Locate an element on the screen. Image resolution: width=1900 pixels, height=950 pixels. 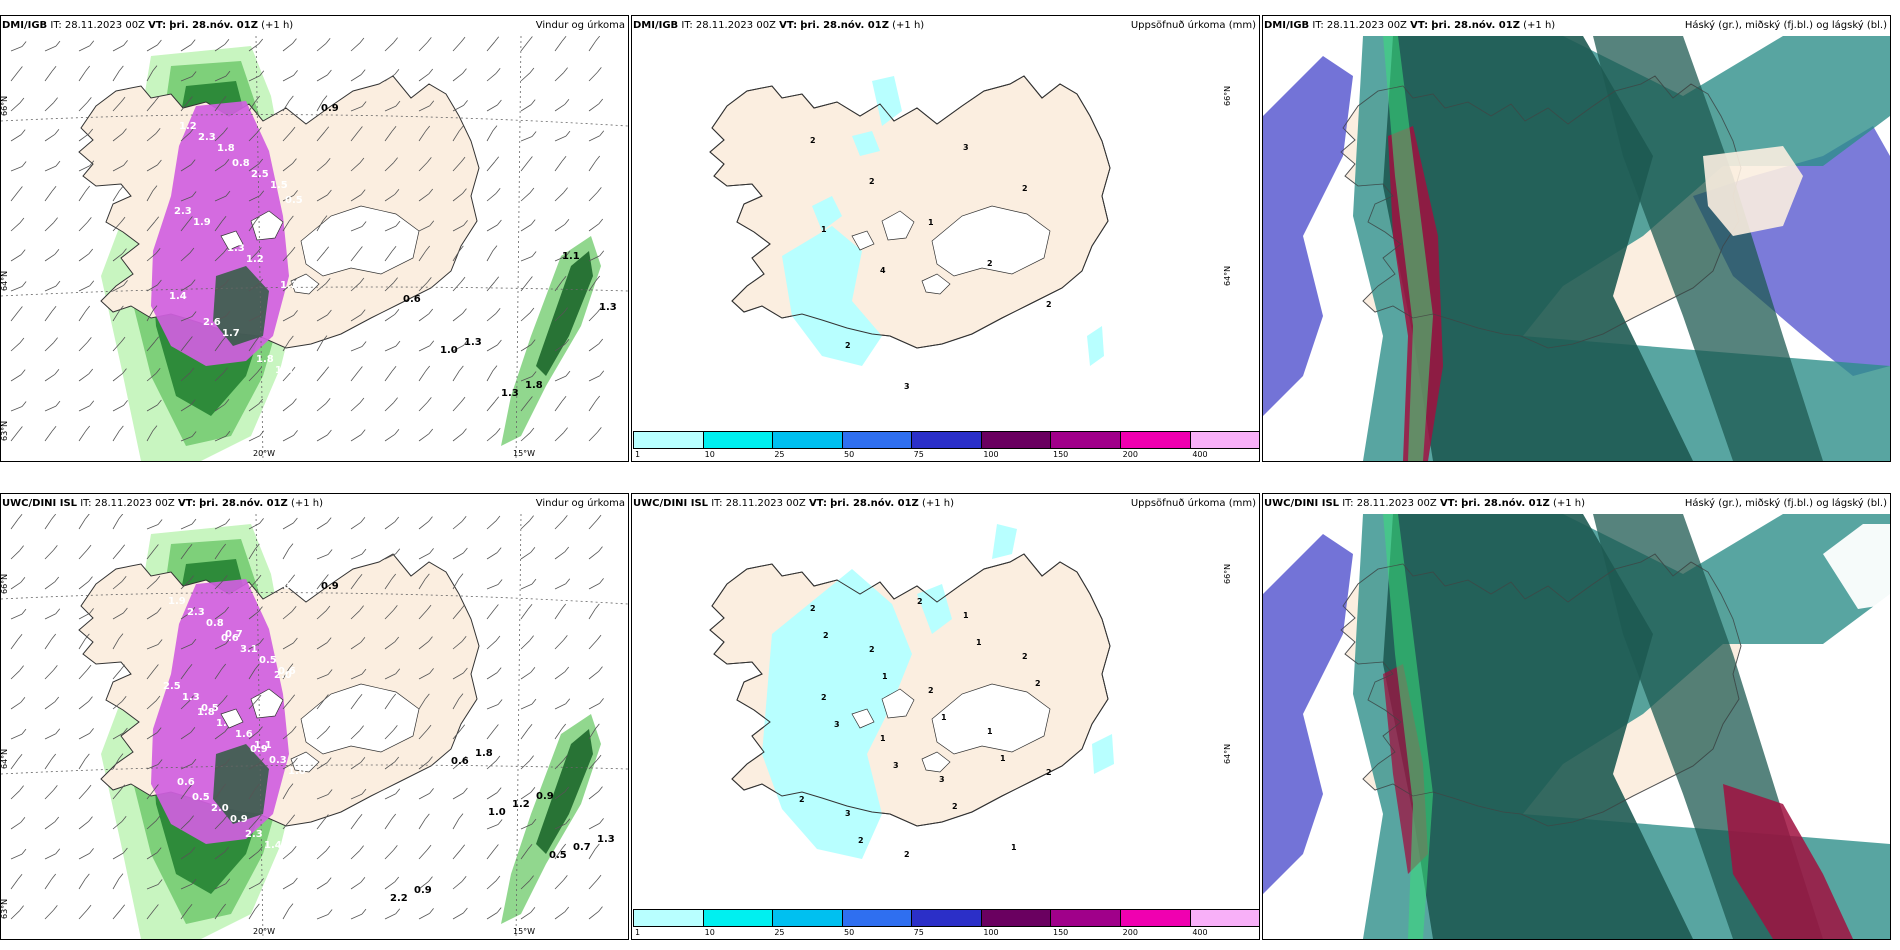
precip-value-label: 1 is located at coordinates (979, 642).